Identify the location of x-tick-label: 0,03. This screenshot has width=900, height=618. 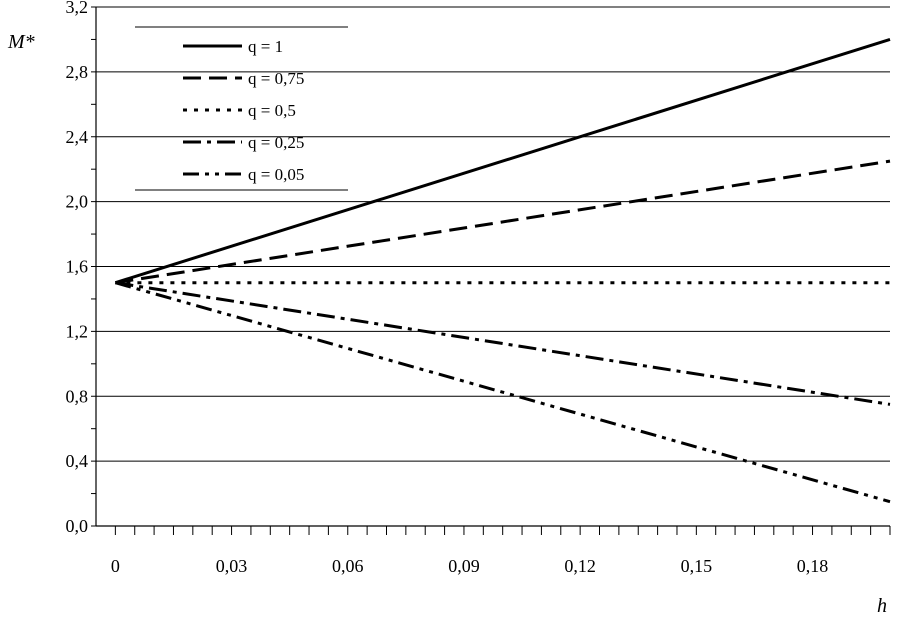
(232, 566).